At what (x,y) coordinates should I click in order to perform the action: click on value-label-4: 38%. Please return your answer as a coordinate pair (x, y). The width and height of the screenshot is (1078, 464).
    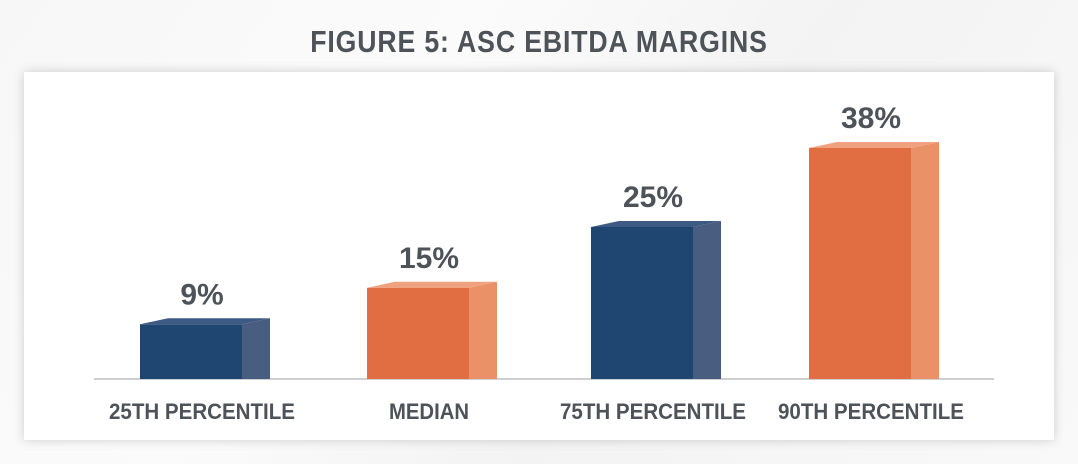
    Looking at the image, I should click on (871, 118).